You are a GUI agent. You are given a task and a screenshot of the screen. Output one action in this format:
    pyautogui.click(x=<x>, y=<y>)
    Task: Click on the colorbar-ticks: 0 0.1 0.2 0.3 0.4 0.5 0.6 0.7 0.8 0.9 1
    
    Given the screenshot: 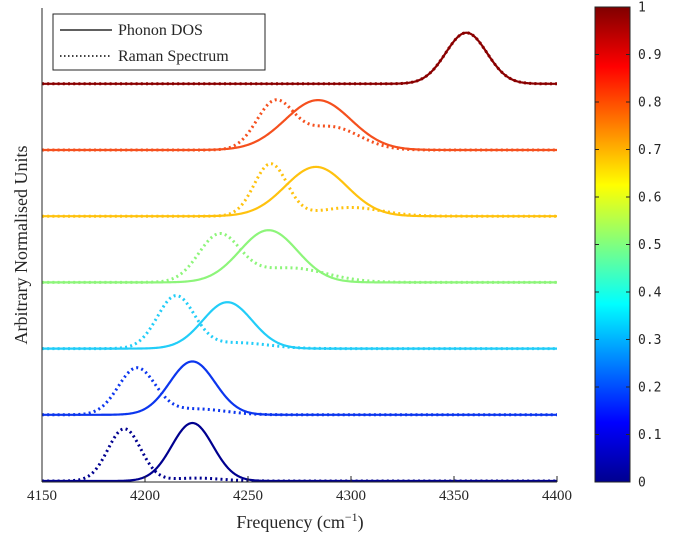 What is the action you would take?
    pyautogui.click(x=628, y=246)
    